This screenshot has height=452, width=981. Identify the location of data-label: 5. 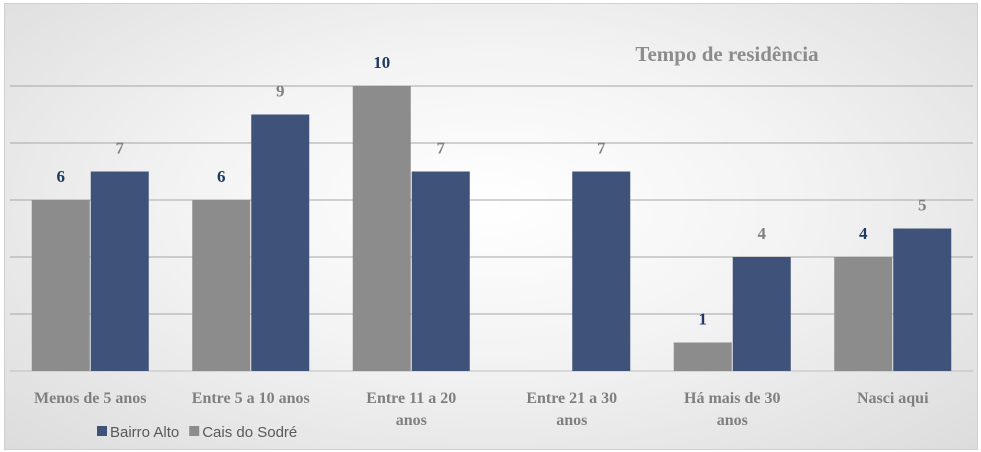
(922, 205).